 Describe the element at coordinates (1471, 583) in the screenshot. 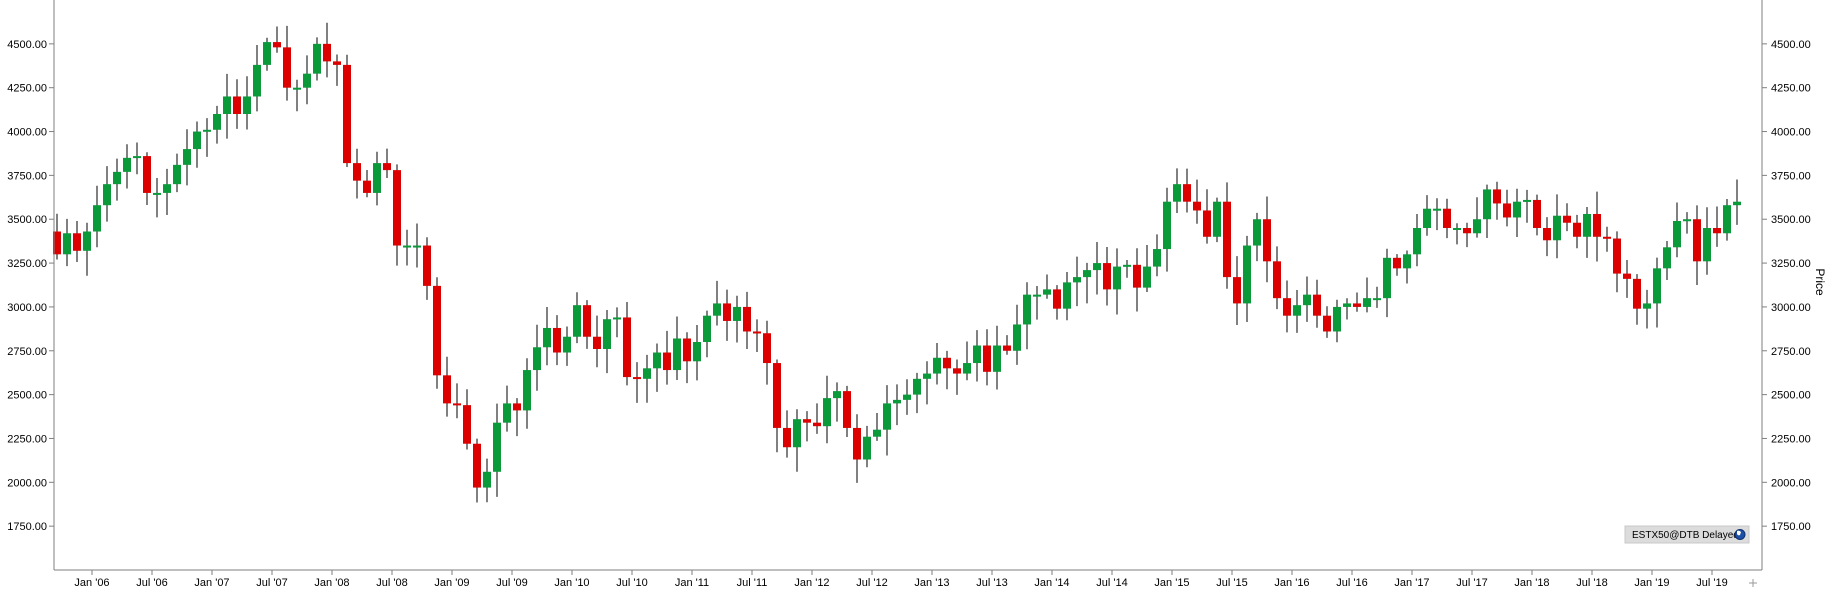

I see `x-tick-label: Jul '17` at that location.